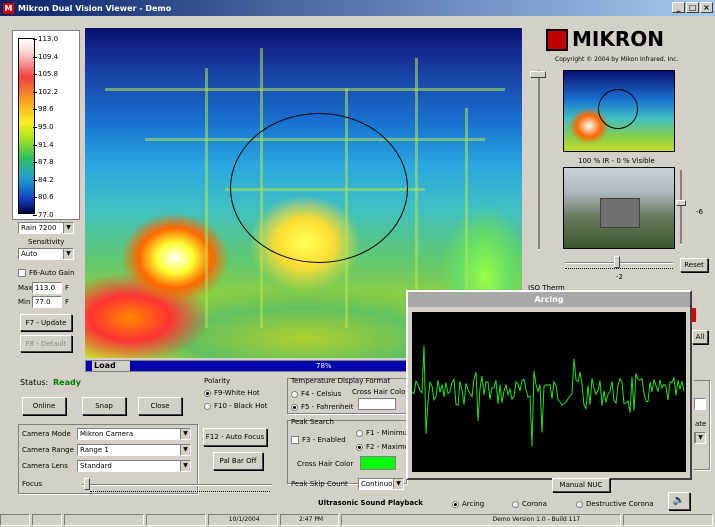  Describe the element at coordinates (327, 407) in the screenshot. I see `fahrenheit-label: F5 - Fahrenheit` at that location.